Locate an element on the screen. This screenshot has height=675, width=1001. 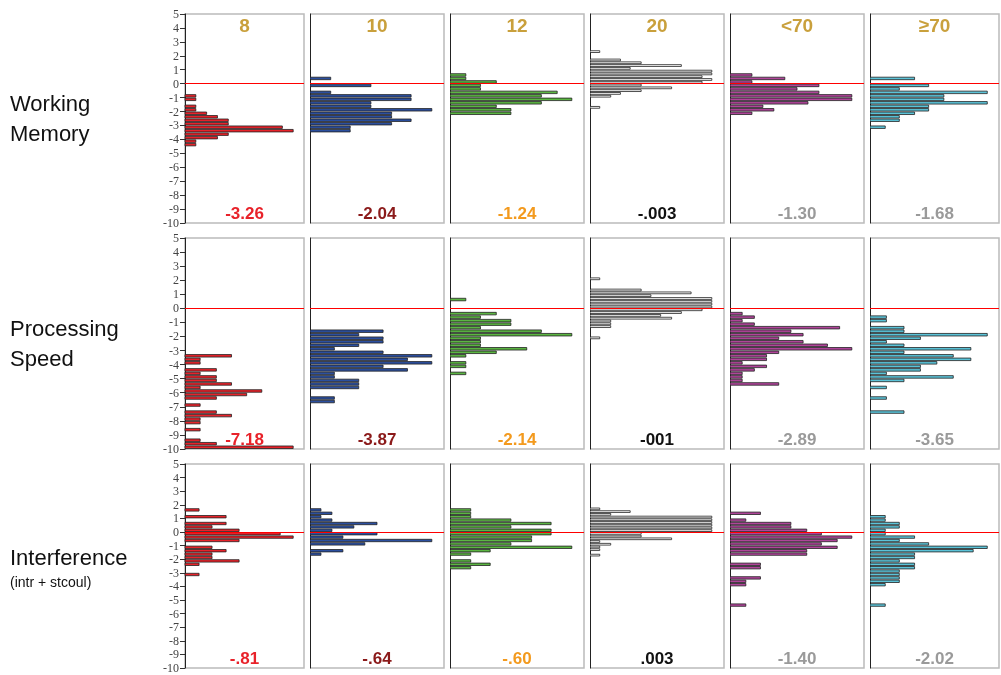
chart-title: 8 is located at coordinates (244, 25).